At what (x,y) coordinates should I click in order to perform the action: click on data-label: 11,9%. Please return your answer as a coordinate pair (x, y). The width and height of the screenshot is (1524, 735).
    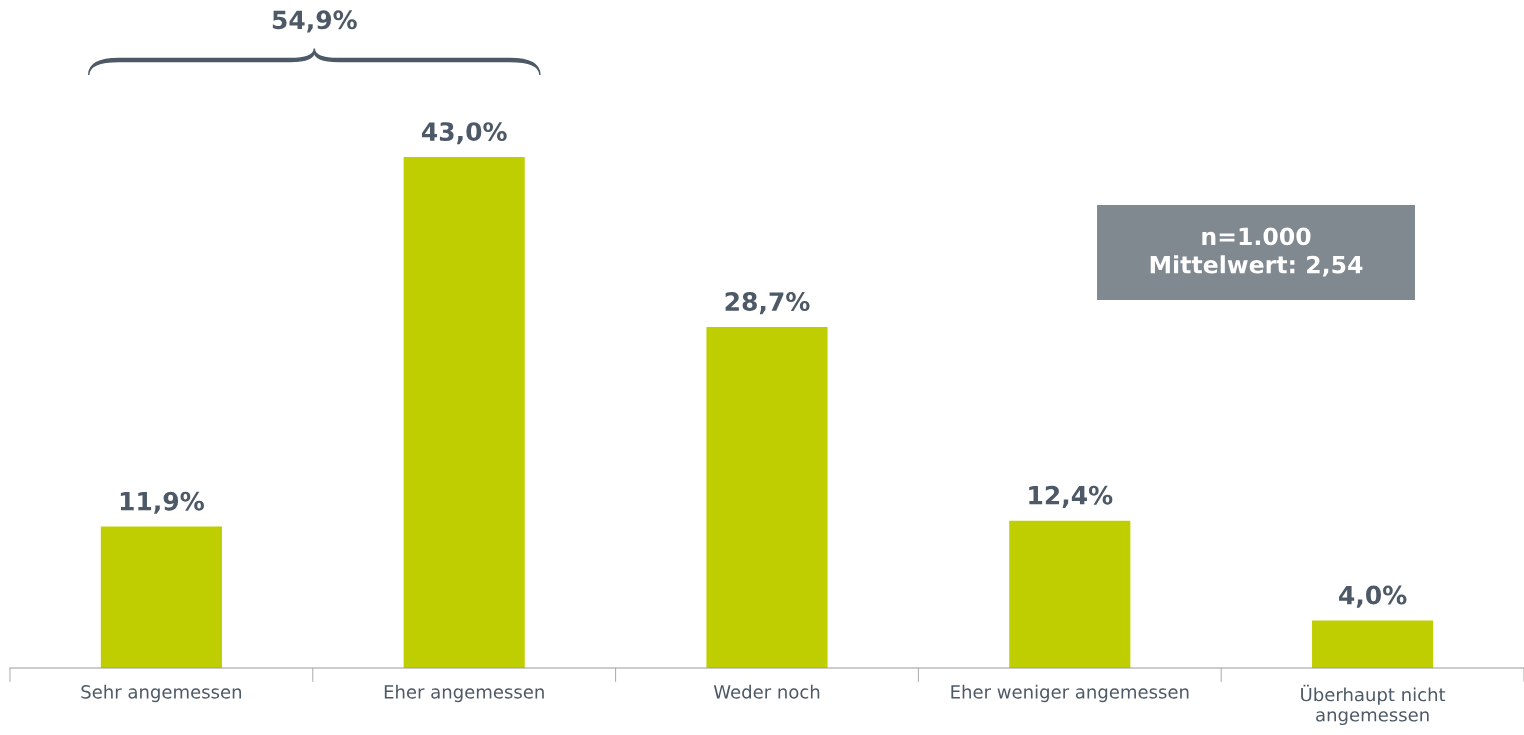
    Looking at the image, I should click on (162, 502).